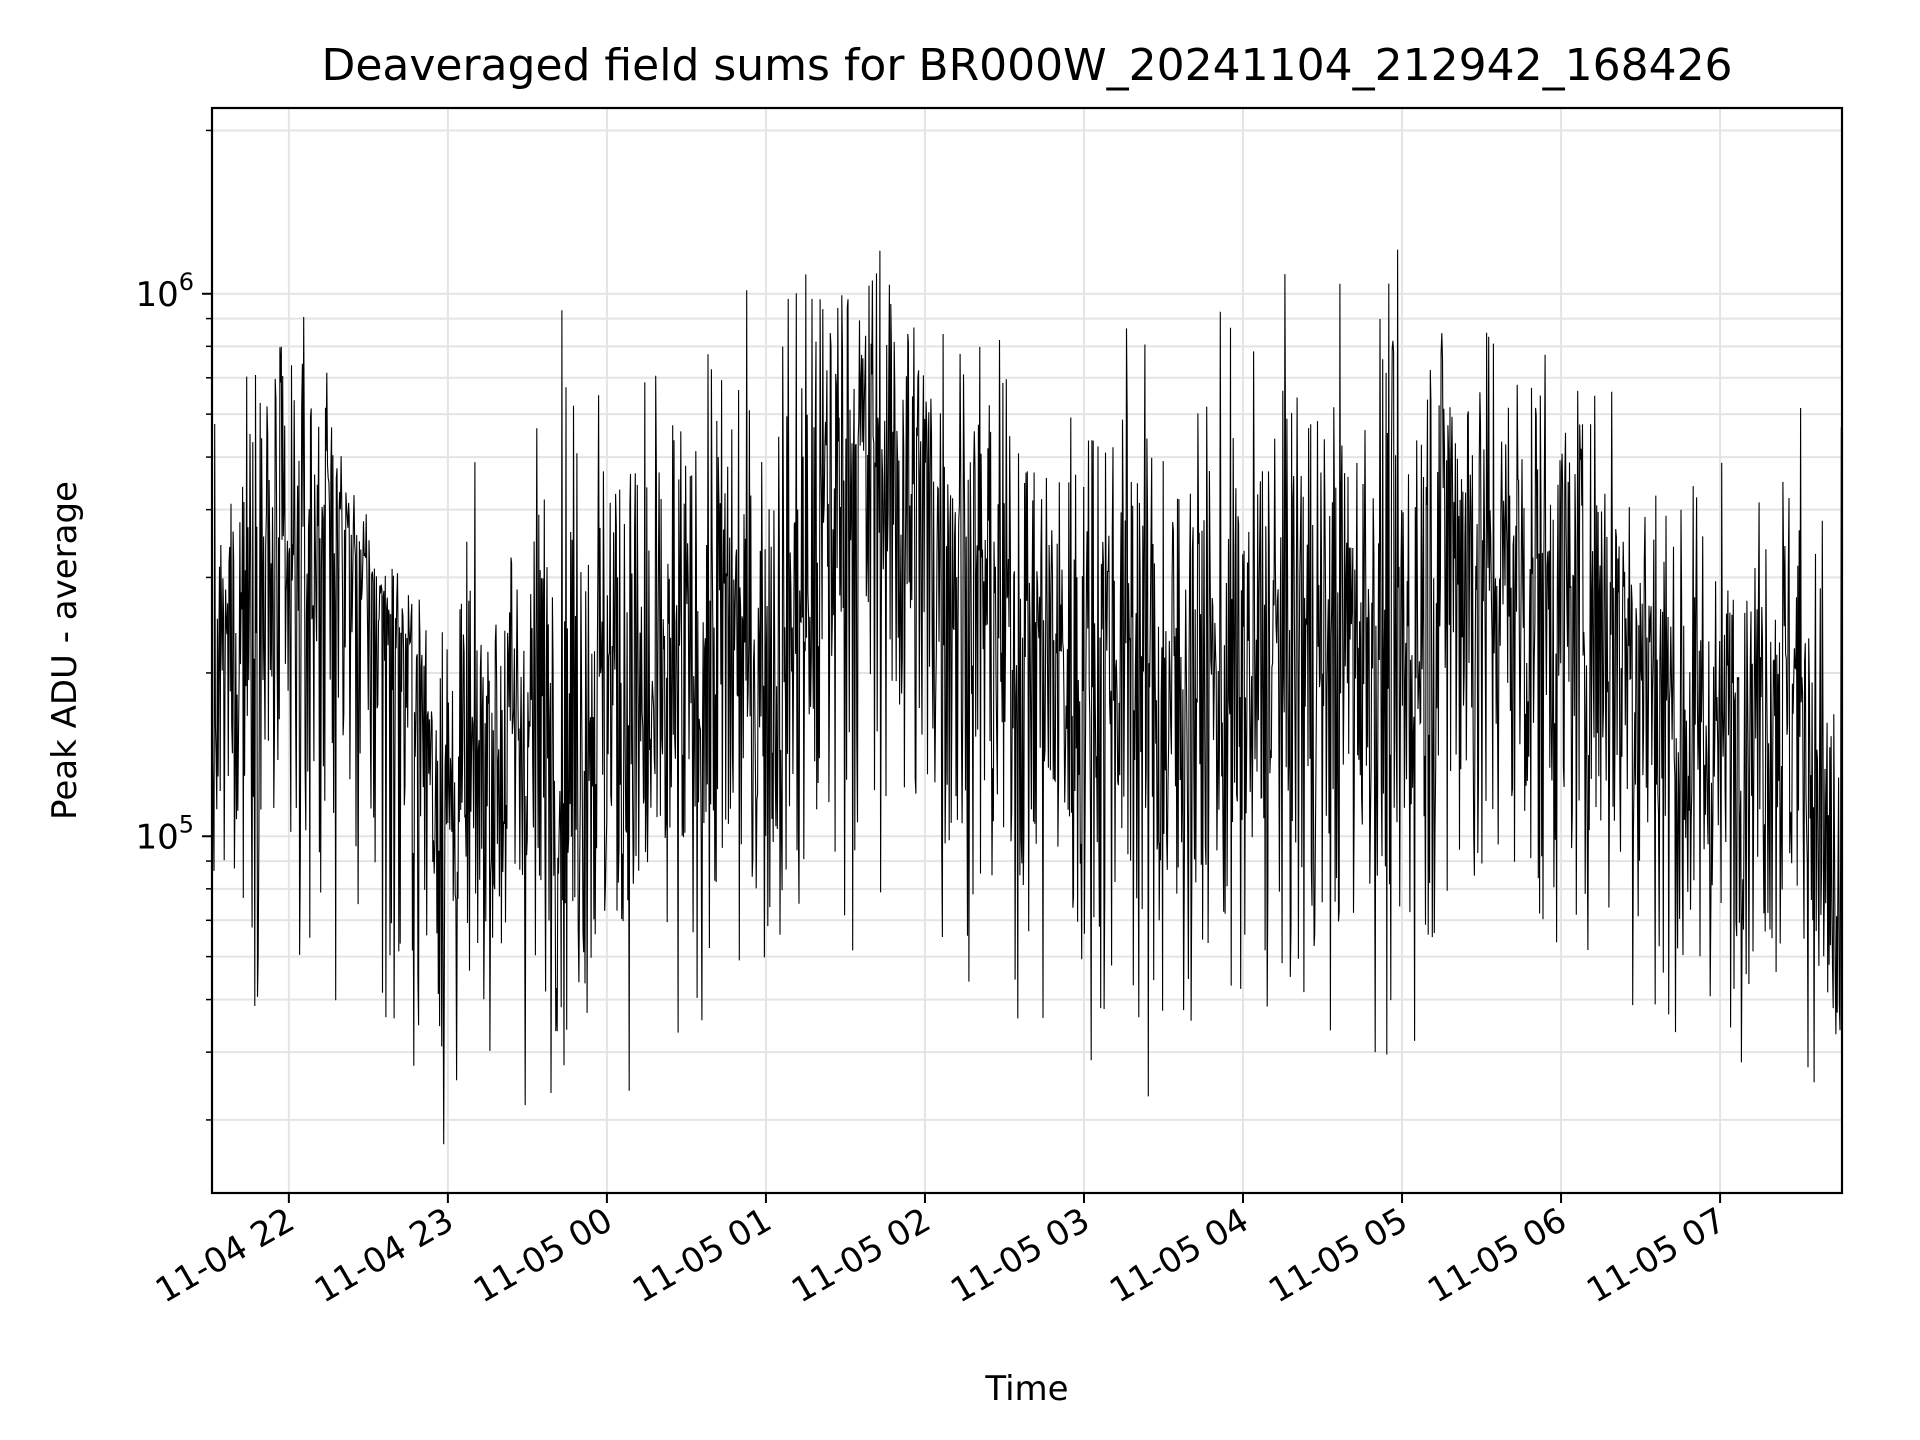 This screenshot has width=1920, height=1440. Describe the element at coordinates (186, 824) in the screenshot. I see `y-tick-exponent: 5` at that location.